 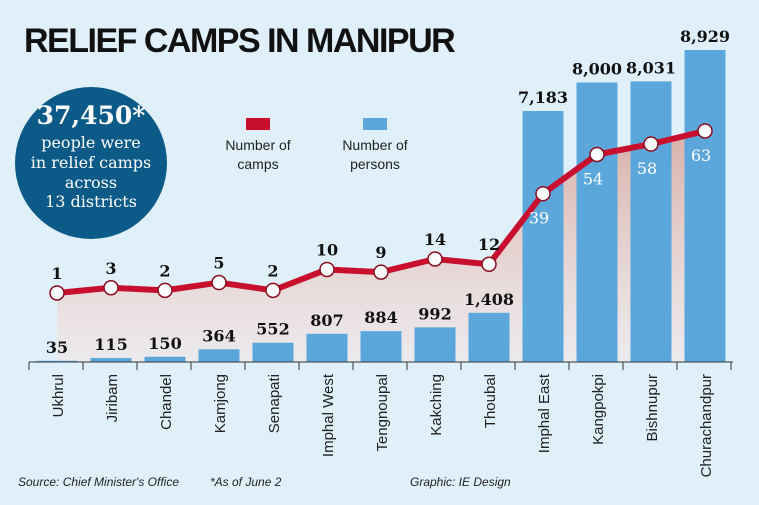 What do you see at coordinates (246, 482) in the screenshot?
I see `date-note: *As of June 2` at bounding box center [246, 482].